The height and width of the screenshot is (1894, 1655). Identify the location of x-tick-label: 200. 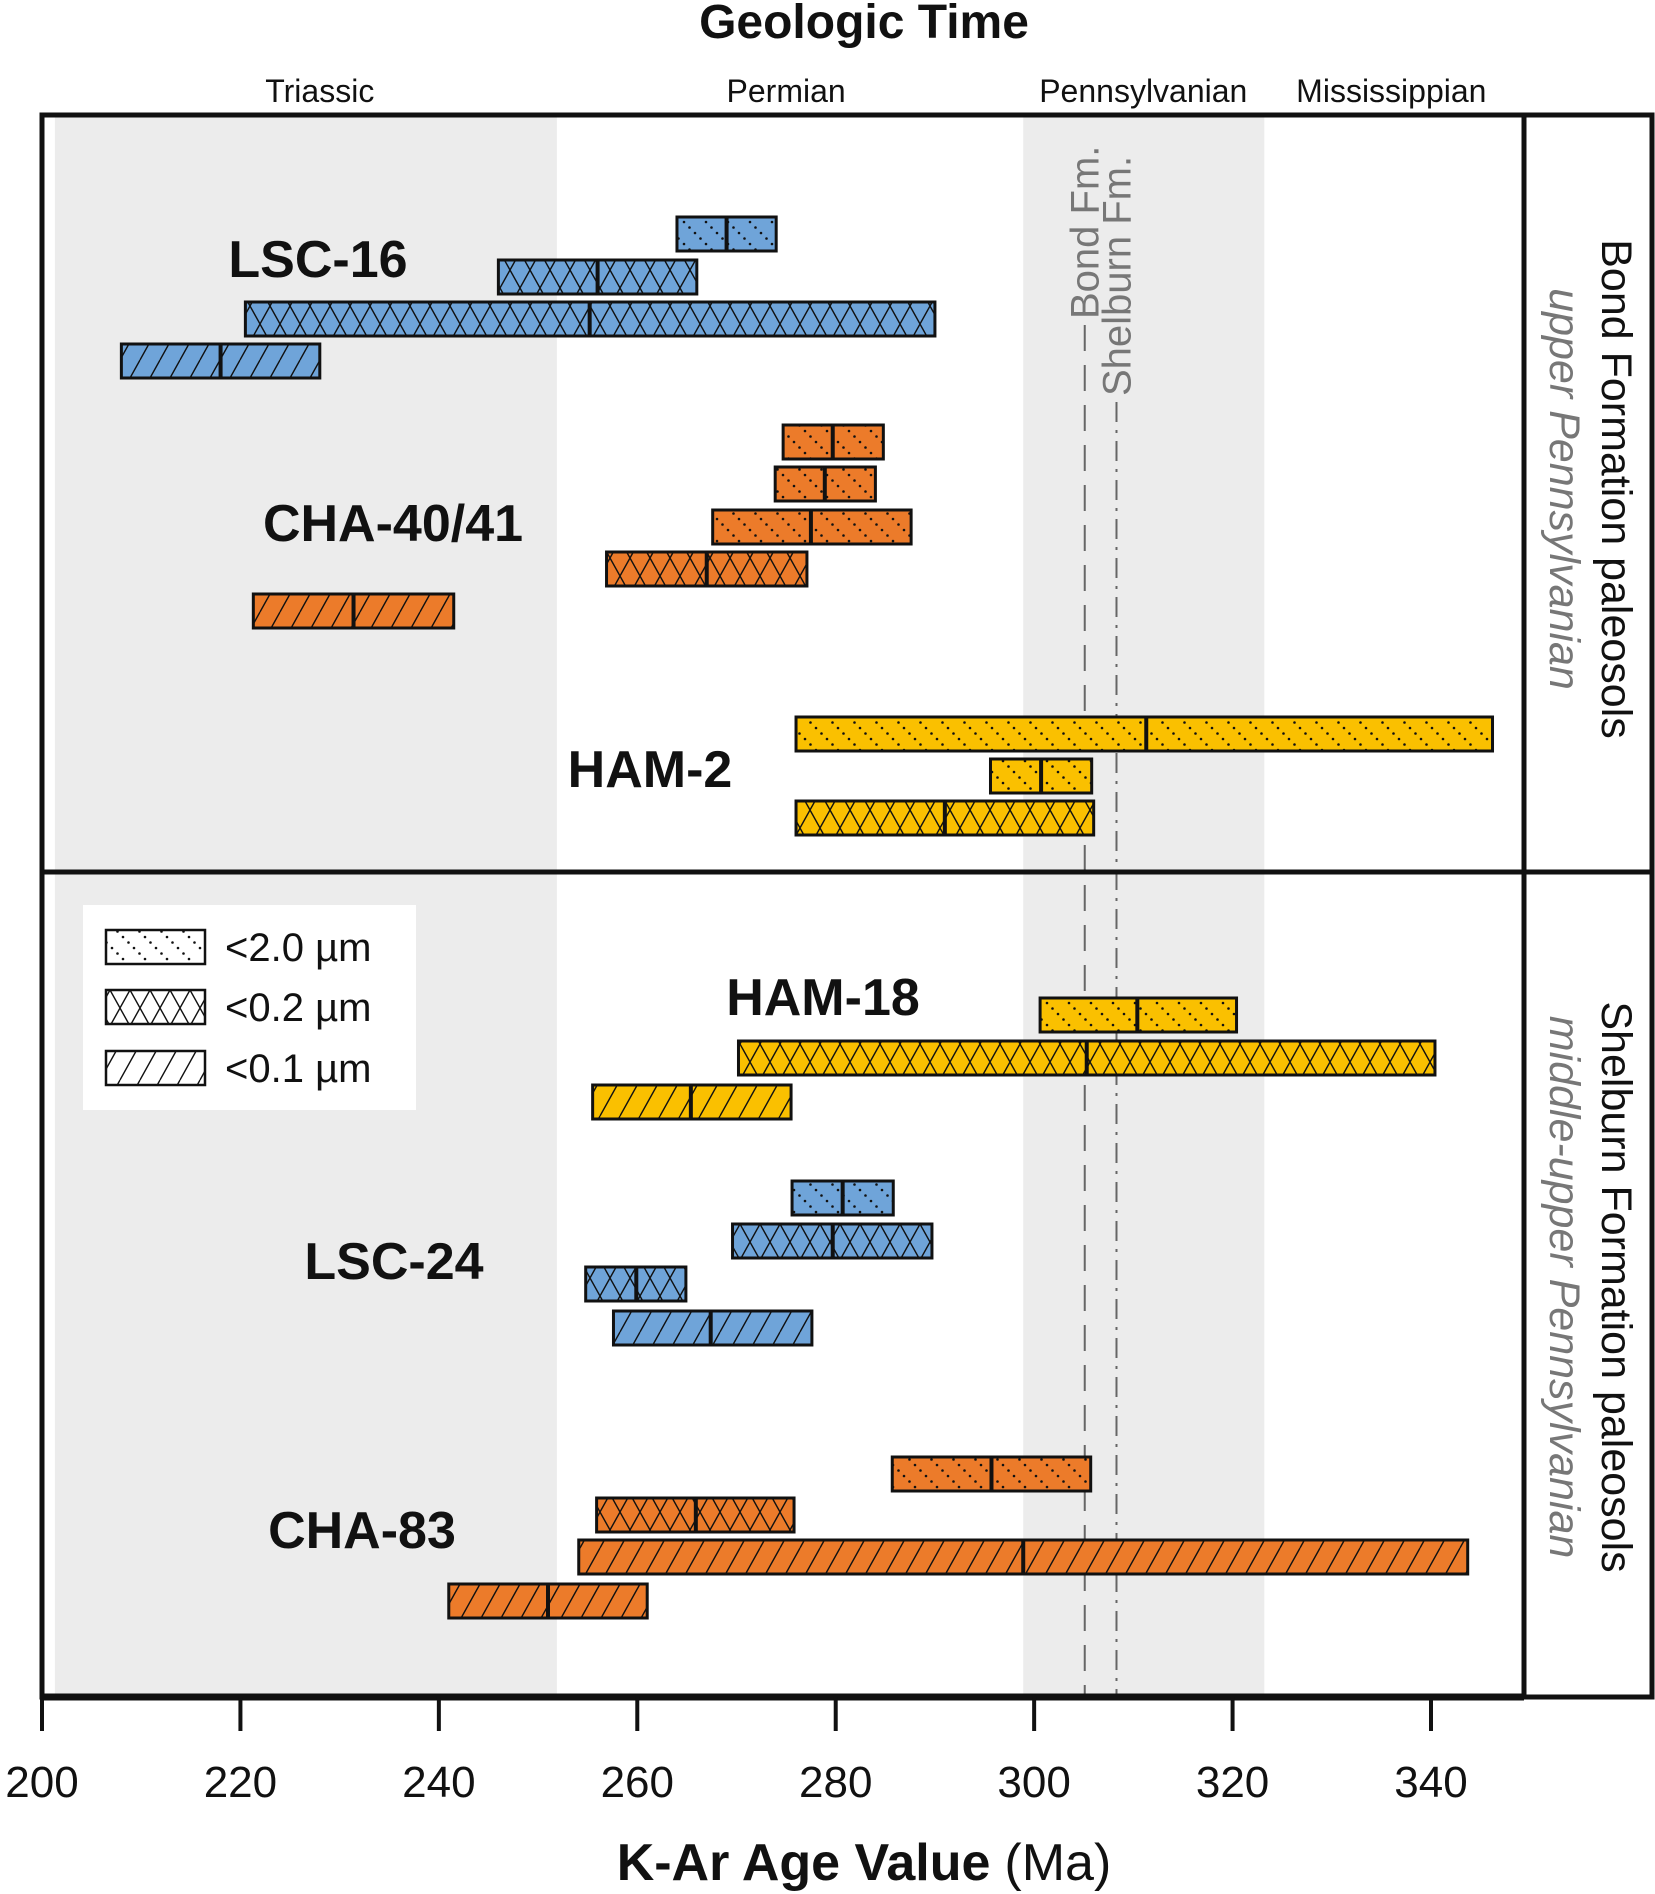
(41, 1782).